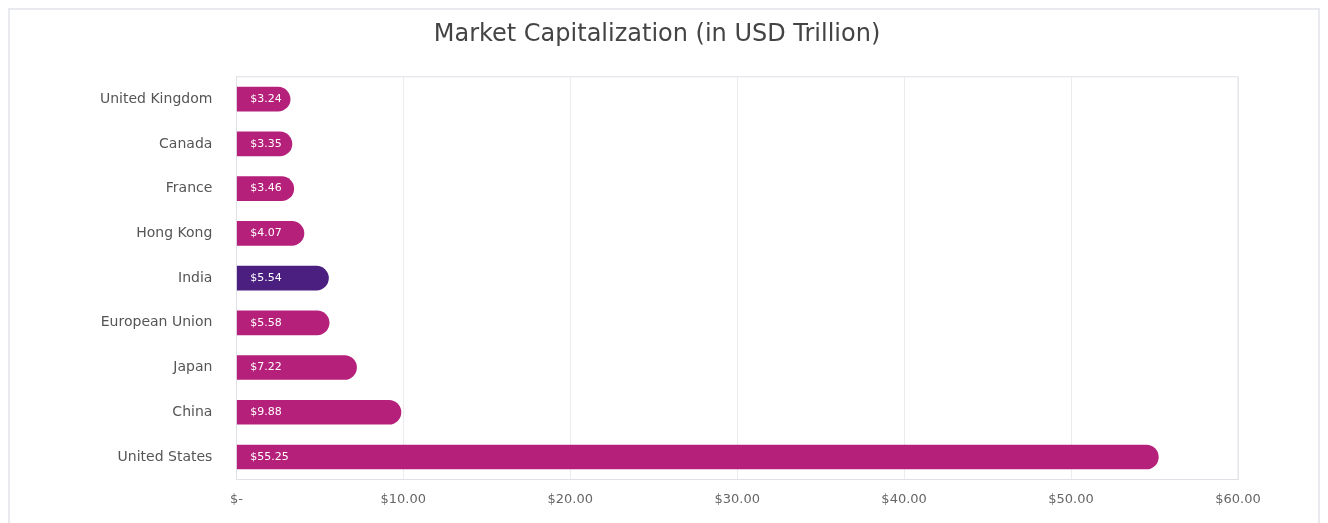 The image size is (1328, 523). What do you see at coordinates (570, 498) in the screenshot?
I see `x-tick-label: $20.00` at bounding box center [570, 498].